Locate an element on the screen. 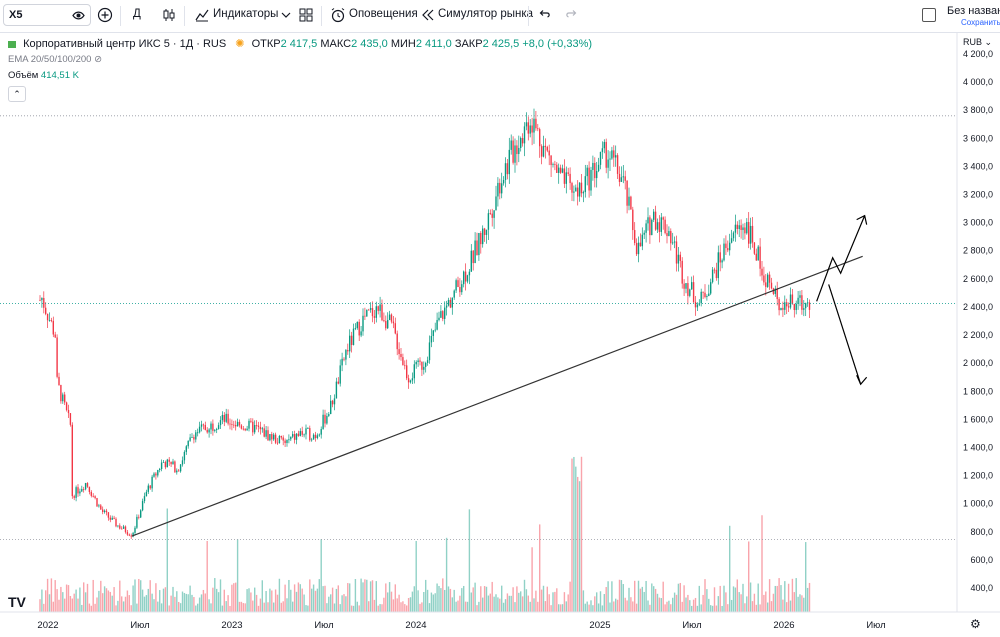  forecast-up-arrowhead is located at coordinates (862, 219).